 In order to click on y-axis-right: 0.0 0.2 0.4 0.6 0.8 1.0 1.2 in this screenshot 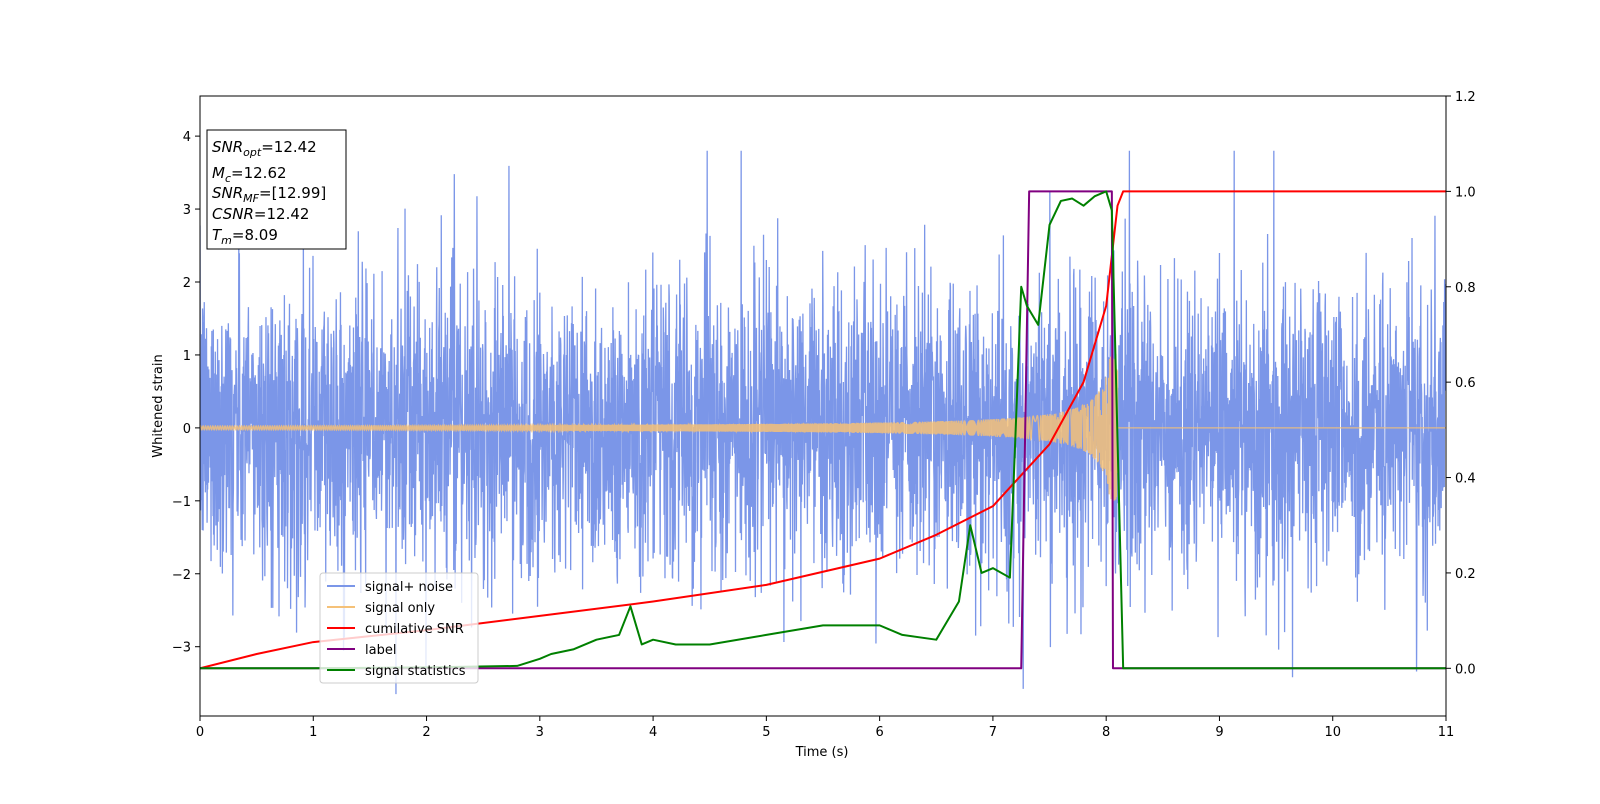, I will do `click(1461, 383)`.